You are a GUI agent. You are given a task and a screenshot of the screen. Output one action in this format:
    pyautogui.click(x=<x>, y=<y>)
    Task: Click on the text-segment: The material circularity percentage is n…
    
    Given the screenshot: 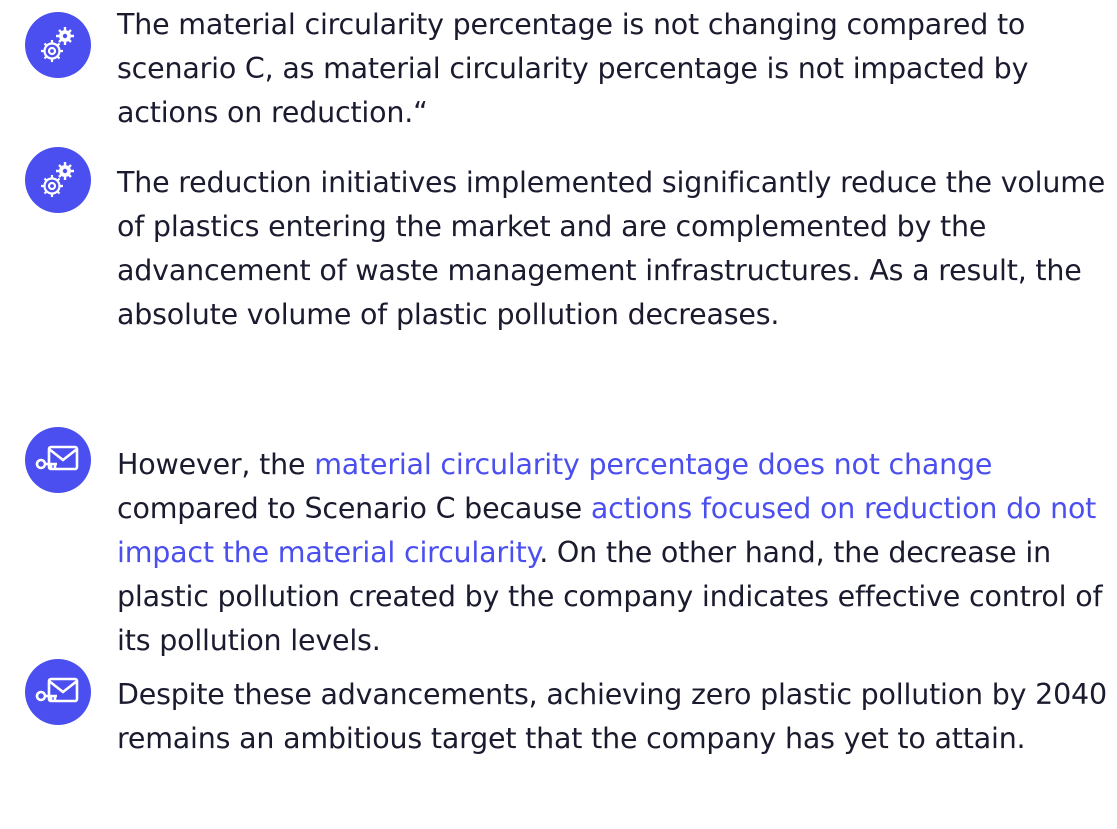 What is the action you would take?
    pyautogui.click(x=573, y=68)
    